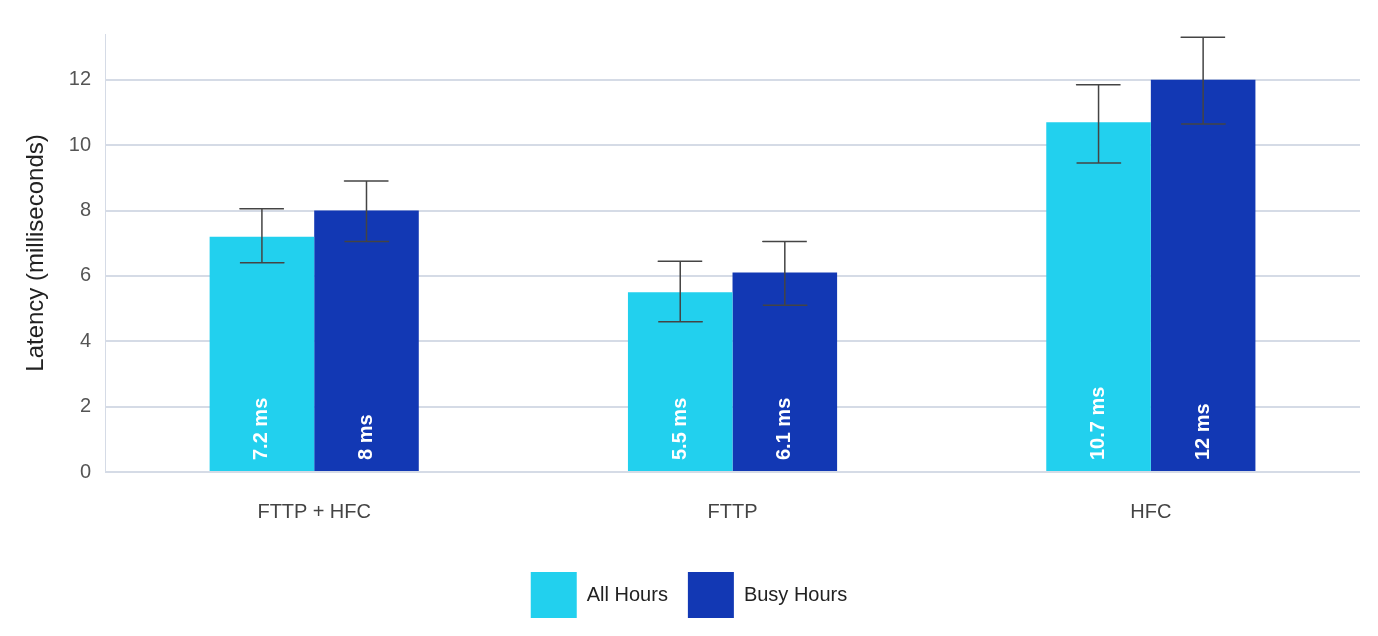  Describe the element at coordinates (627, 593) in the screenshot. I see `legend-label: All Hours` at that location.